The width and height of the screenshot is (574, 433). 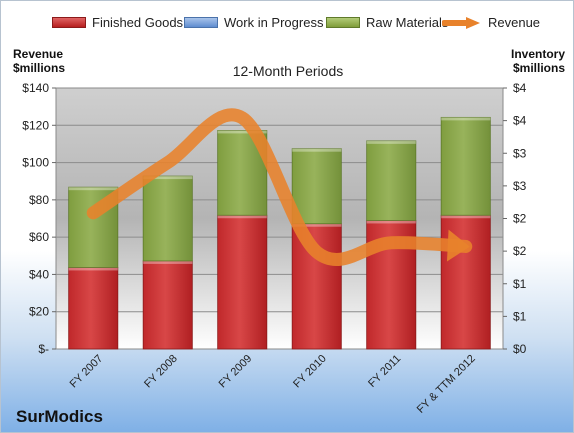 I want to click on brand-label: SurModics, so click(x=59, y=416).